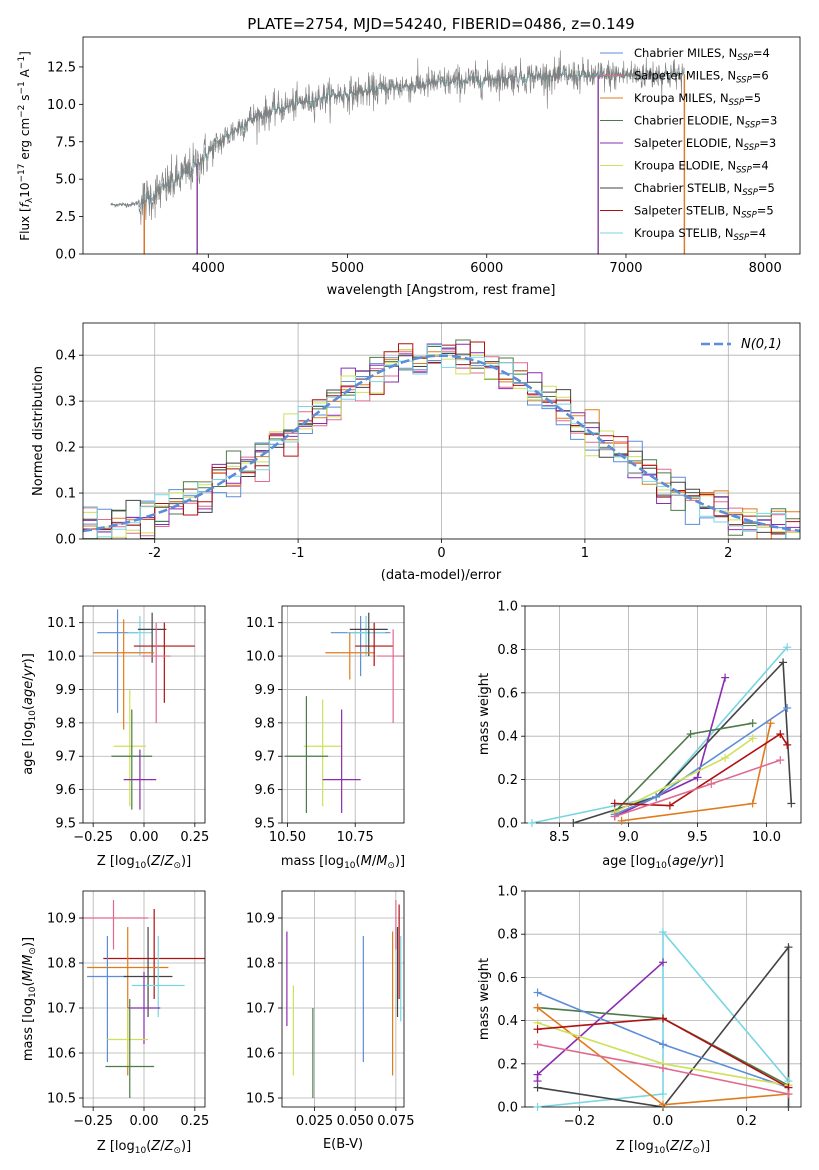 The height and width of the screenshot is (1170, 819). What do you see at coordinates (663, 714) in the screenshot?
I see `weight-vs-age-frame` at bounding box center [663, 714].